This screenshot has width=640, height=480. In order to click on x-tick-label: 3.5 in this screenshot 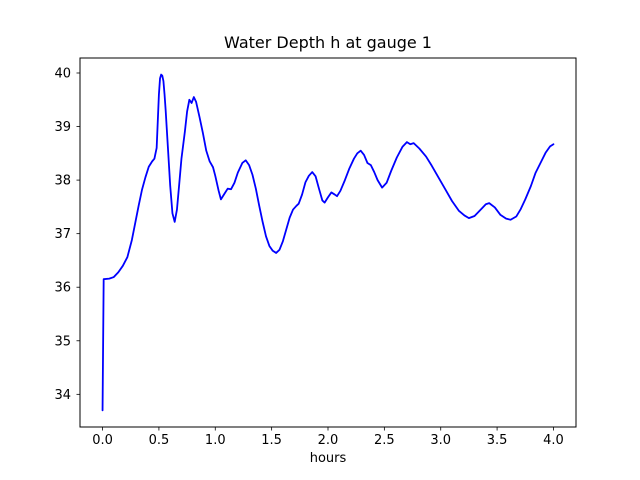, I will do `click(497, 440)`.